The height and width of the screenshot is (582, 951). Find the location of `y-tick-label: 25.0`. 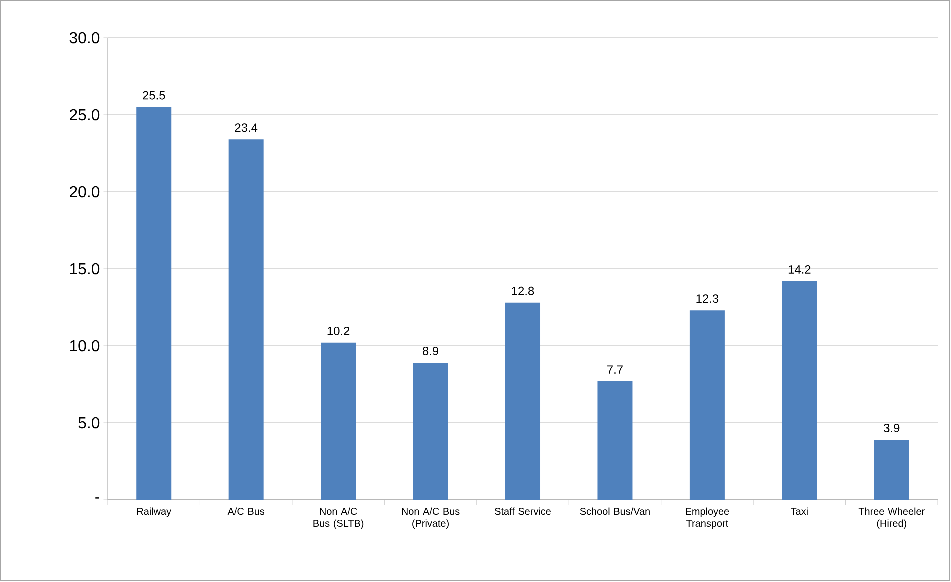

y-tick-label: 25.0 is located at coordinates (85, 115).